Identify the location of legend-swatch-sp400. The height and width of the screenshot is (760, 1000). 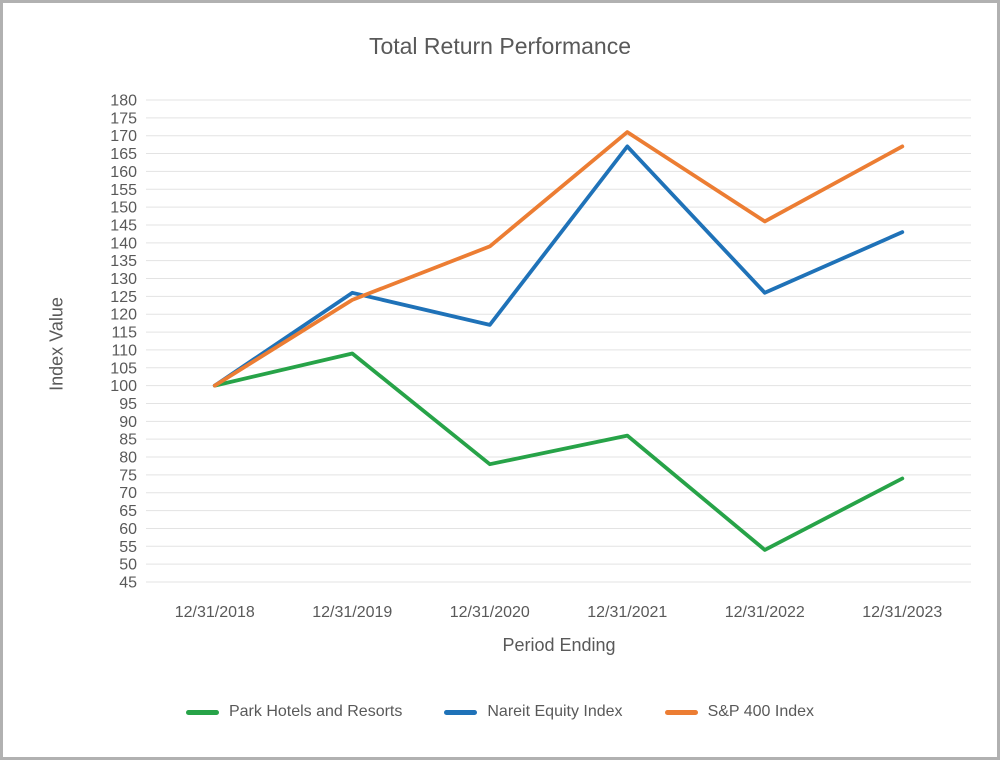
(681, 712).